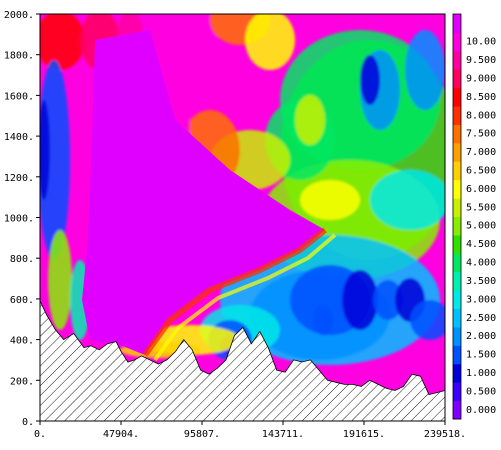  Describe the element at coordinates (19, 96) in the screenshot. I see `y-tick-label: 1600.` at that location.